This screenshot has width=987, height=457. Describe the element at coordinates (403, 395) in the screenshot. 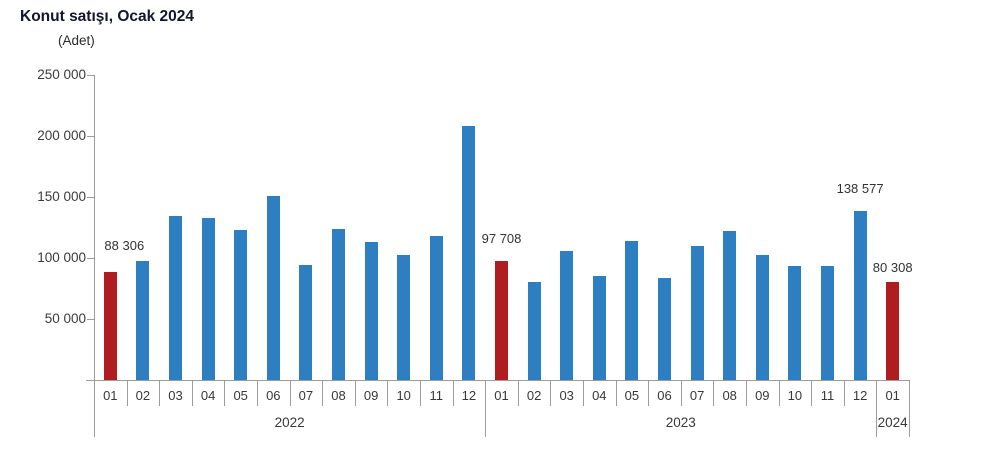

I see `month-label-2022-10: 10` at that location.